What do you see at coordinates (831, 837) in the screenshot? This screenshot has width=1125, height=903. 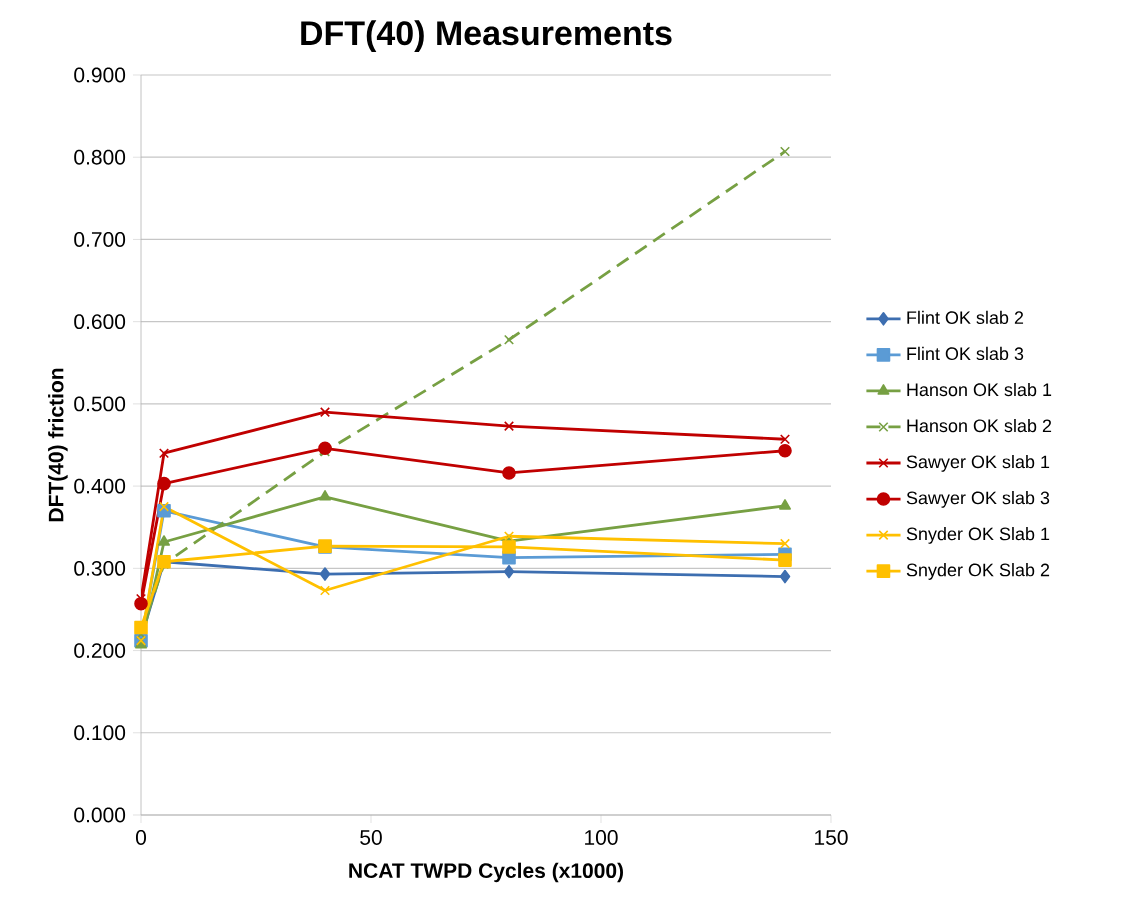 I see `x-tick-label: 150` at bounding box center [831, 837].